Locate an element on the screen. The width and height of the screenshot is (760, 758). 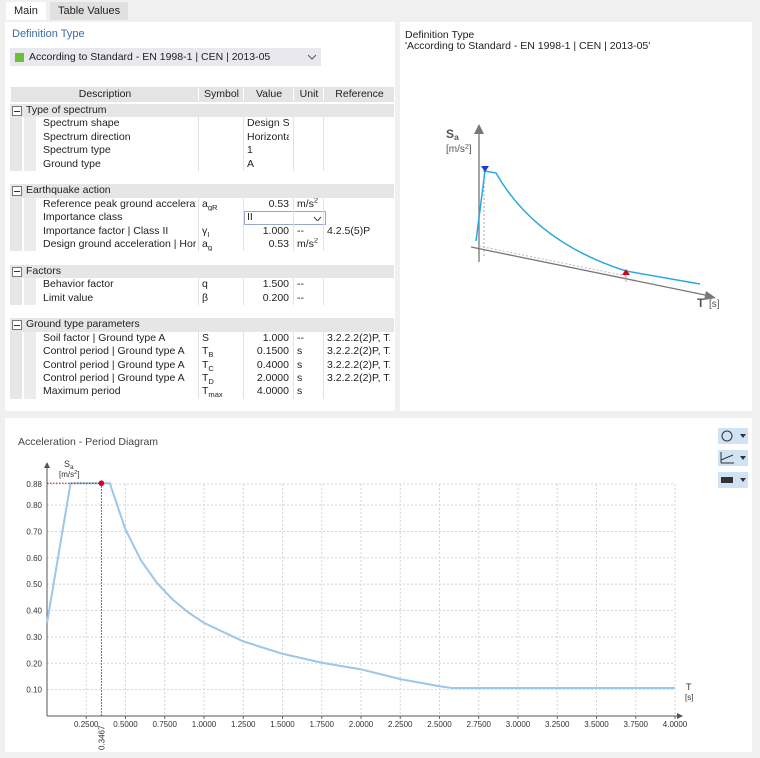
cell-text: TD is located at coordinates (220, 378).